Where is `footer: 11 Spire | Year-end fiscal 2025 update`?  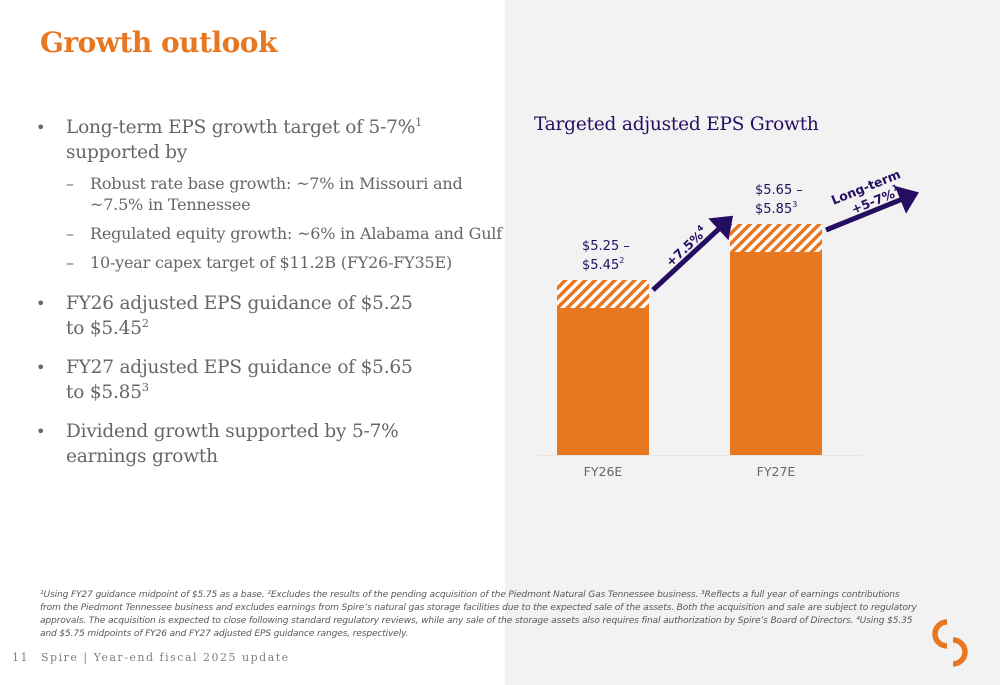 footer: 11 Spire | Year-end fiscal 2025 update is located at coordinates (151, 657).